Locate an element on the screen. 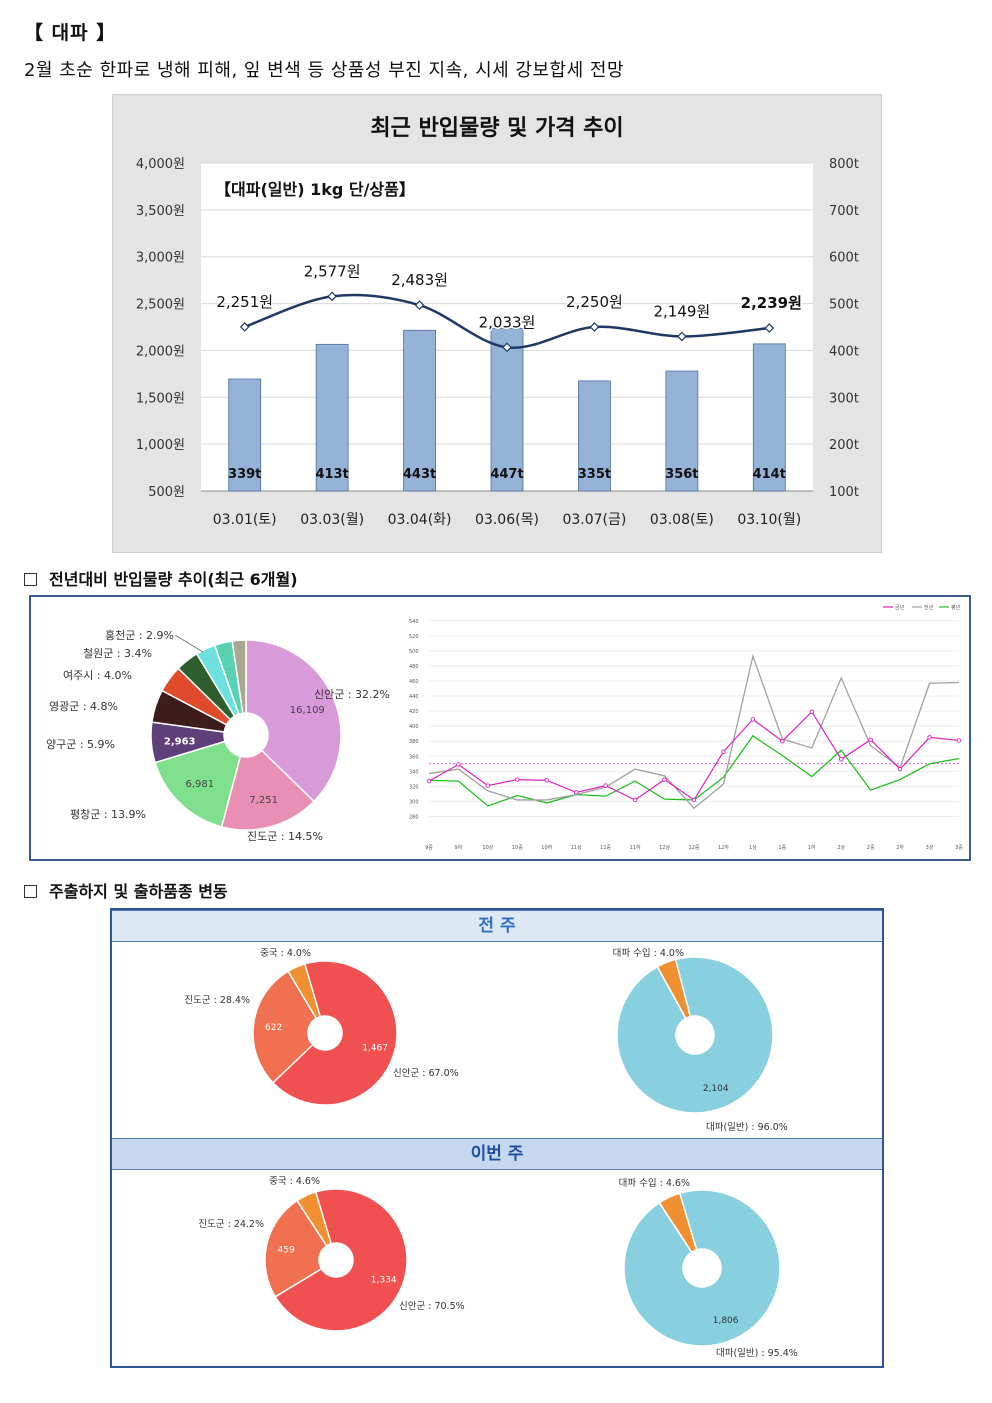 Image resolution: width=992 pixels, height=1403 pixels. x-tick-label: 1하 is located at coordinates (812, 847).